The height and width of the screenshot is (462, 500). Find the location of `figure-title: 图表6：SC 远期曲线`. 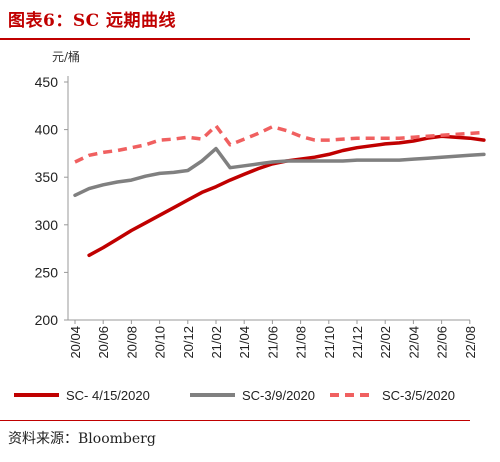

figure-title: 图表6：SC 远期曲线 is located at coordinates (92, 21).